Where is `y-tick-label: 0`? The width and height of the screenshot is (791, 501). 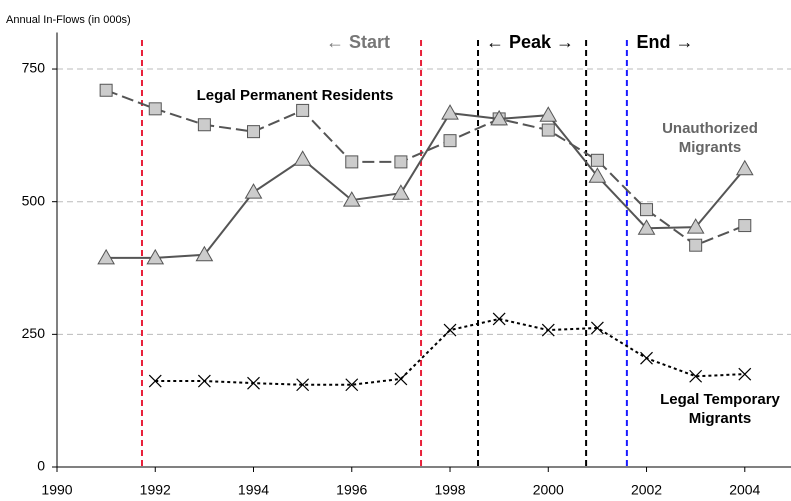 y-tick-label: 0 is located at coordinates (41, 466).